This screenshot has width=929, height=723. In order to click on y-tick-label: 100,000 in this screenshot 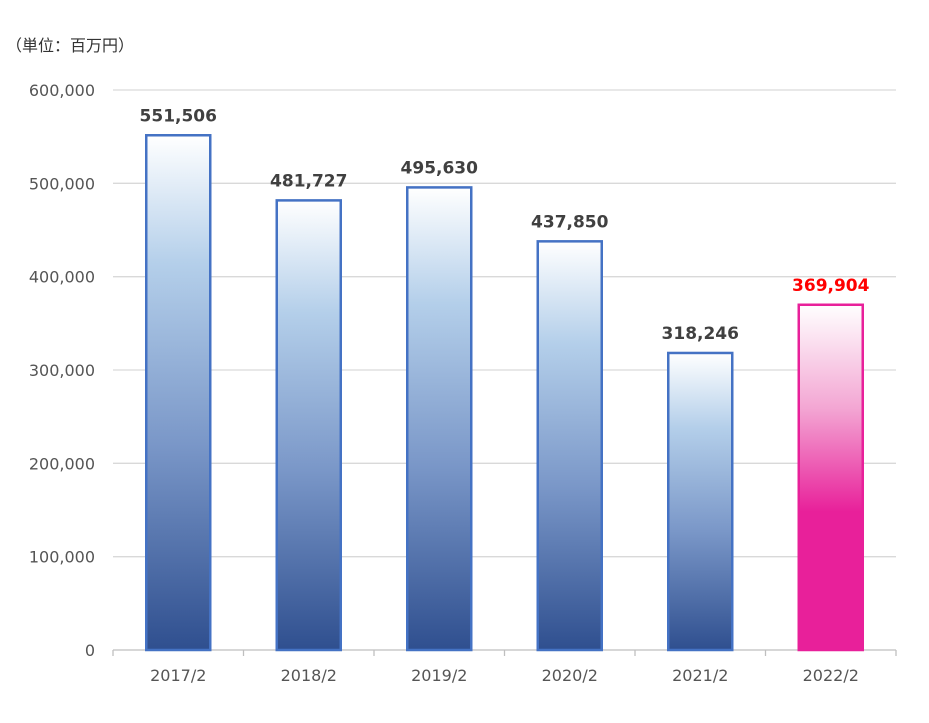, I will do `click(62, 557)`.